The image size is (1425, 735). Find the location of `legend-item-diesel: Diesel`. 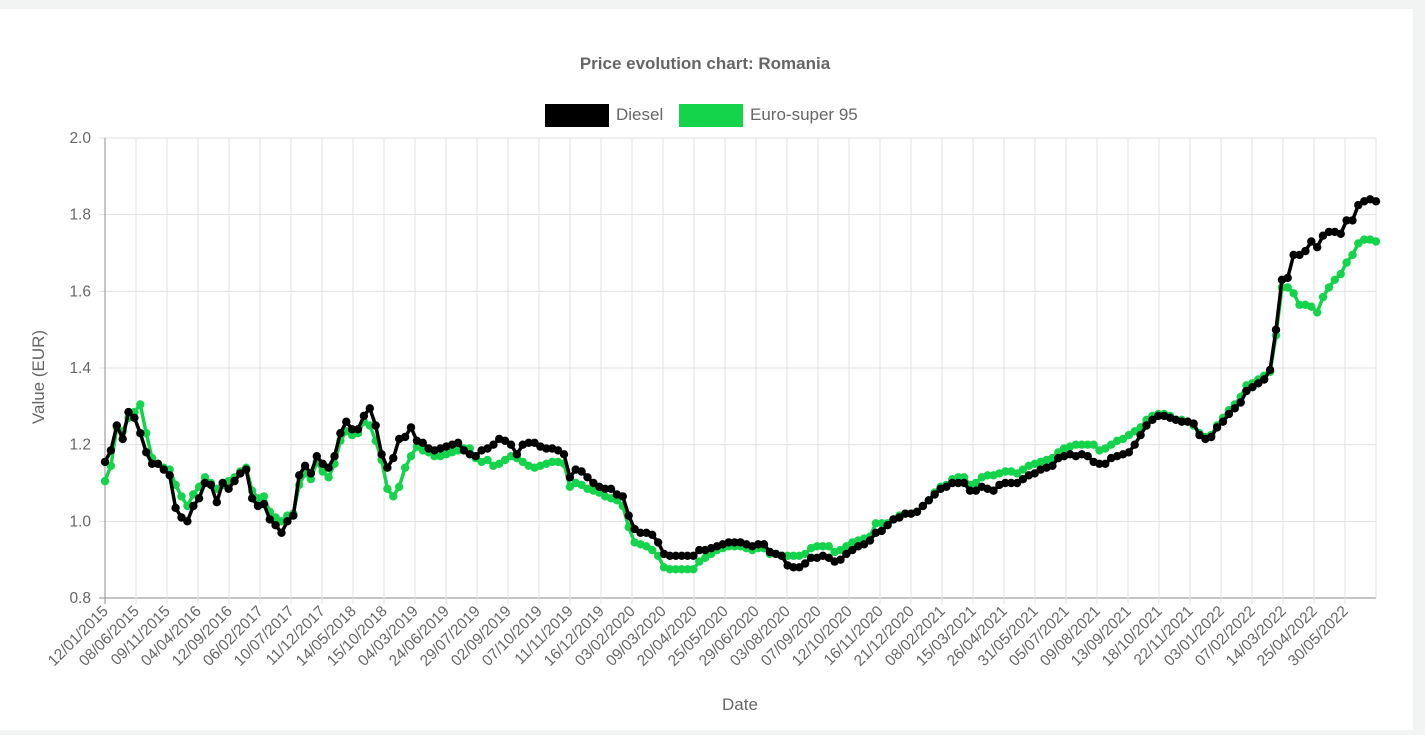

legend-item-diesel: Diesel is located at coordinates (604, 115).